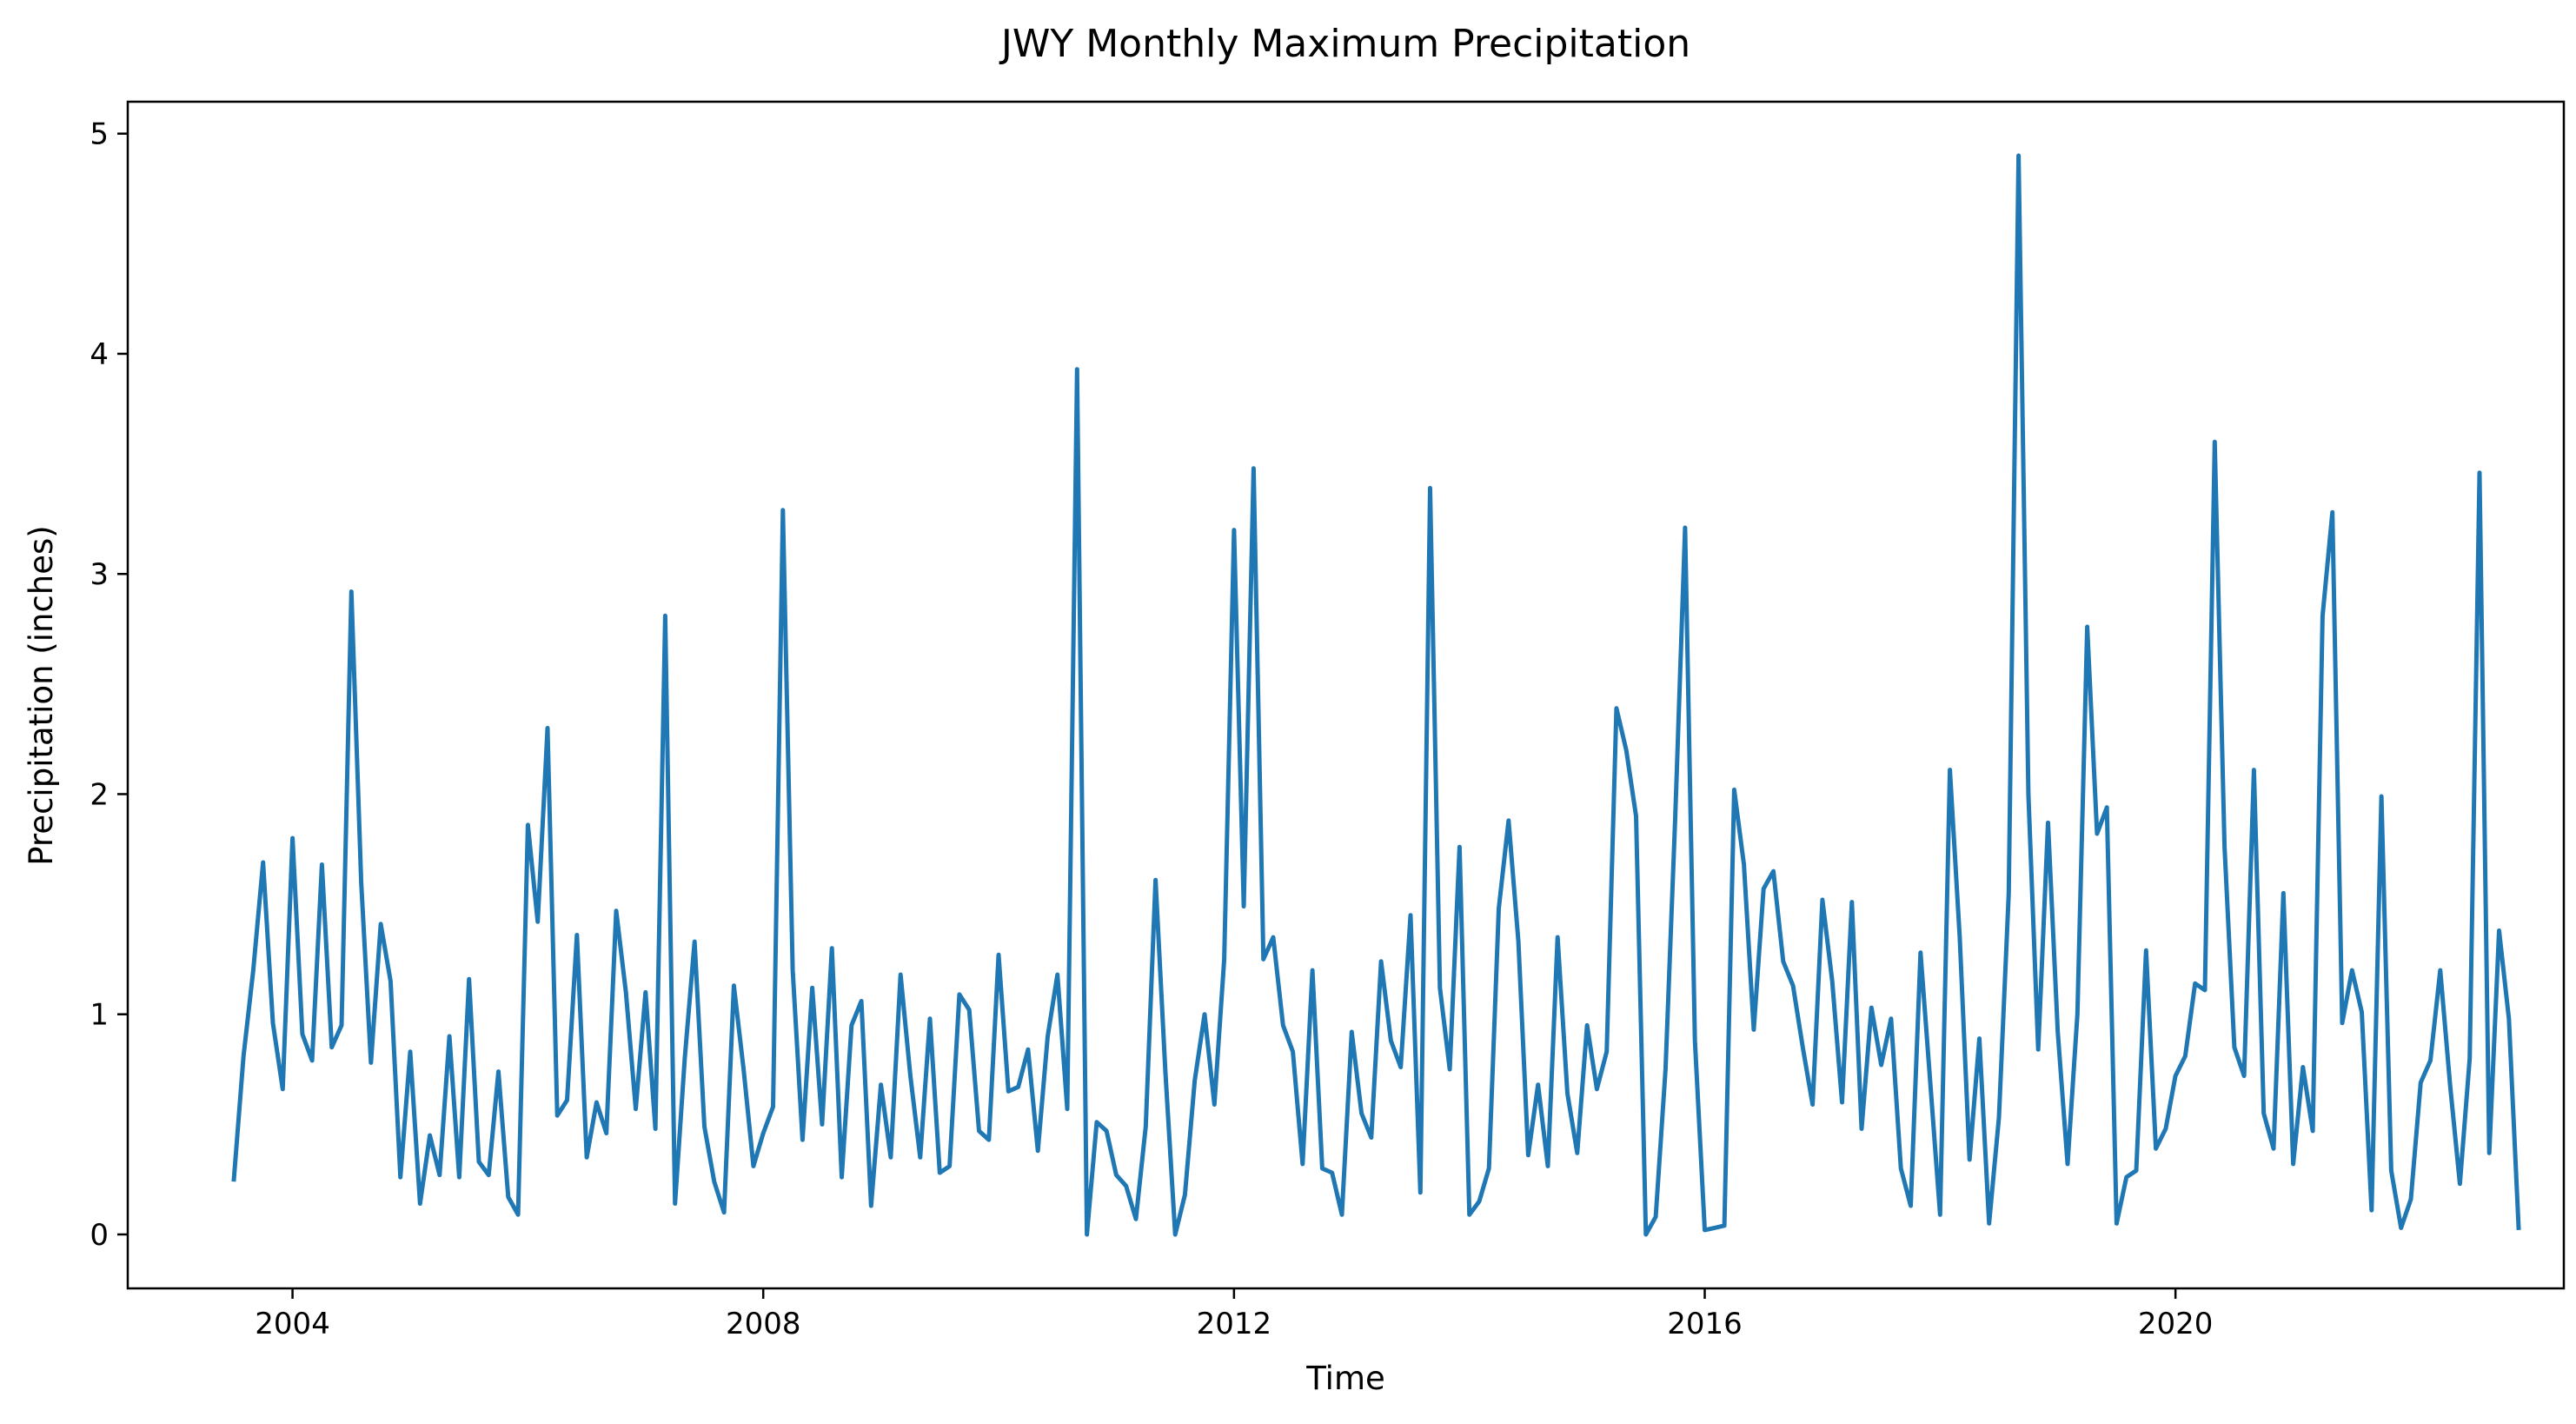 This screenshot has width=2576, height=1424. I want to click on x-tick-label: 2012, so click(1234, 1324).